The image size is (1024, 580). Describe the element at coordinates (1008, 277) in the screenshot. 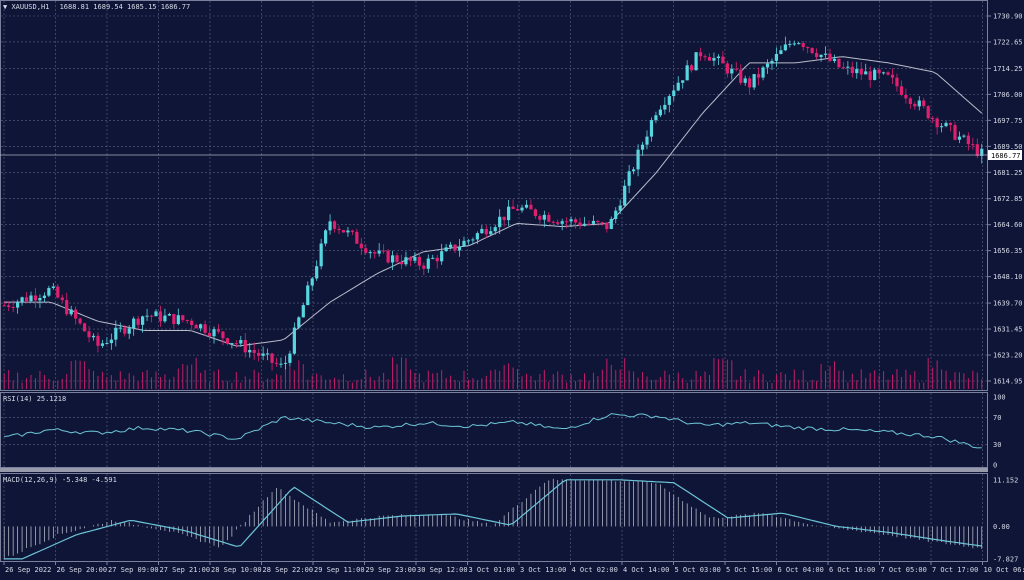

I see `price-y-tick-label: 1648.10` at that location.